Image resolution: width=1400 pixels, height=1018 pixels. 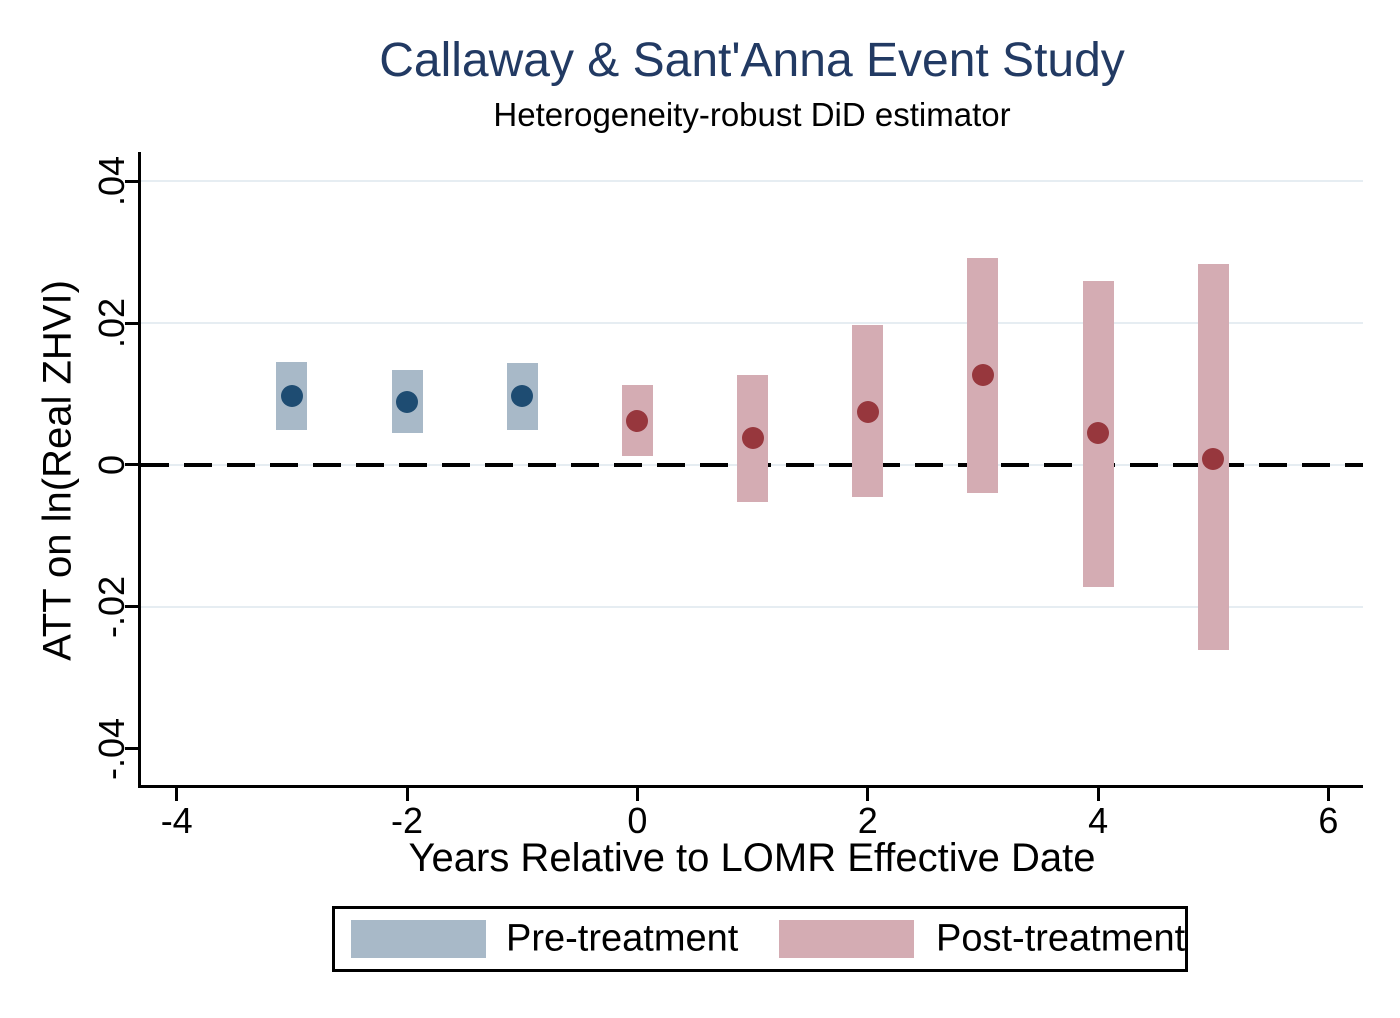 What do you see at coordinates (111, 606) in the screenshot?
I see `y-tick-label: -.02` at bounding box center [111, 606].